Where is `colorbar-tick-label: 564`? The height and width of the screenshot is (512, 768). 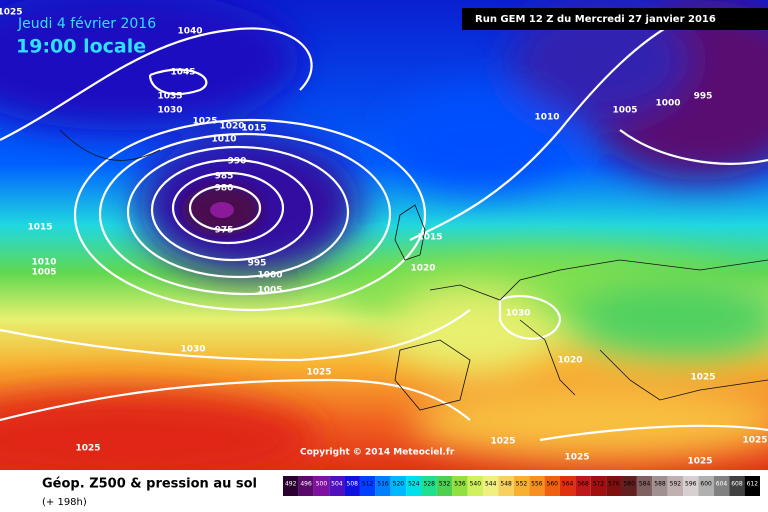
colorbar-tick-label: 564 is located at coordinates (568, 484).